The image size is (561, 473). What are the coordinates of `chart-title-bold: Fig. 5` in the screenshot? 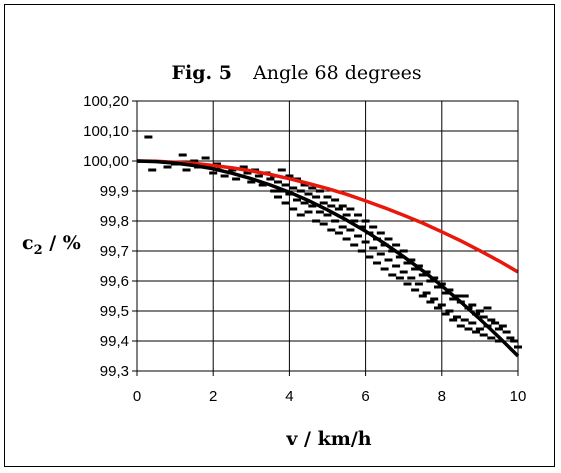 It's located at (202, 73).